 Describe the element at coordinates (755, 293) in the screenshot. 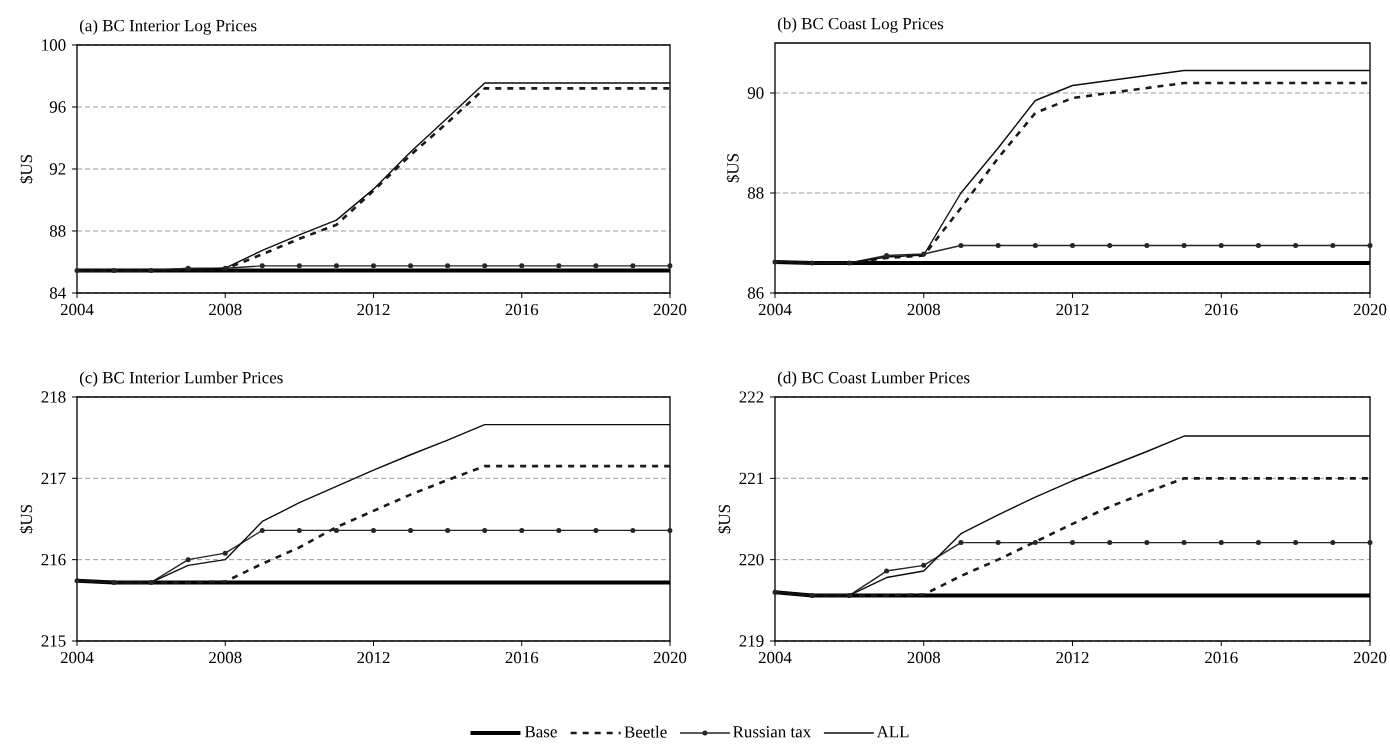

I see `y-tick-label: 86` at that location.